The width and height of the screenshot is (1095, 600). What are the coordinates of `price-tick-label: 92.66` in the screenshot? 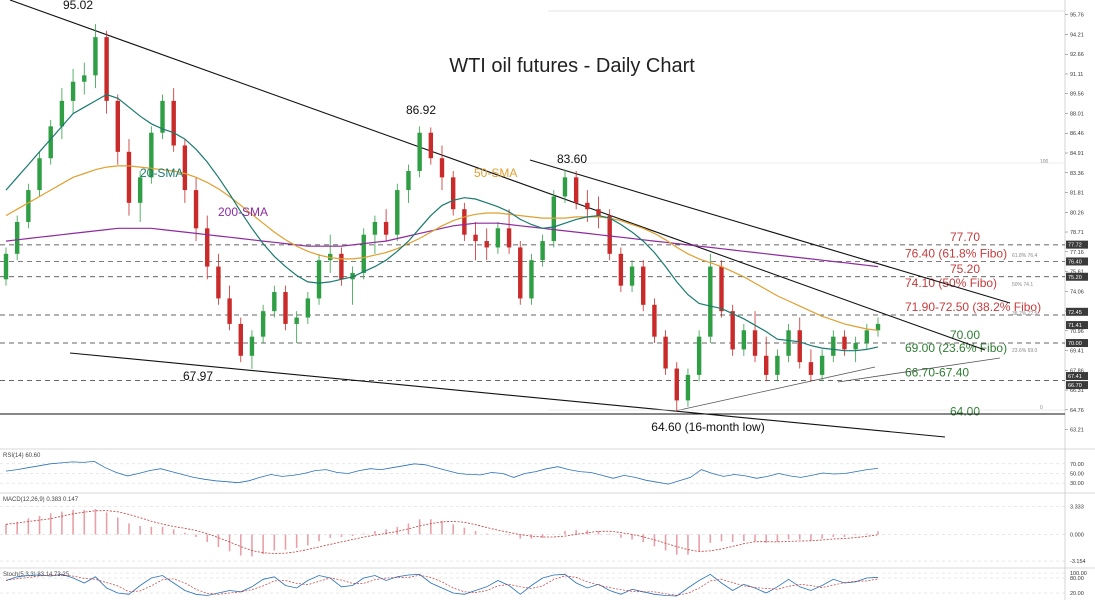 It's located at (1077, 55).